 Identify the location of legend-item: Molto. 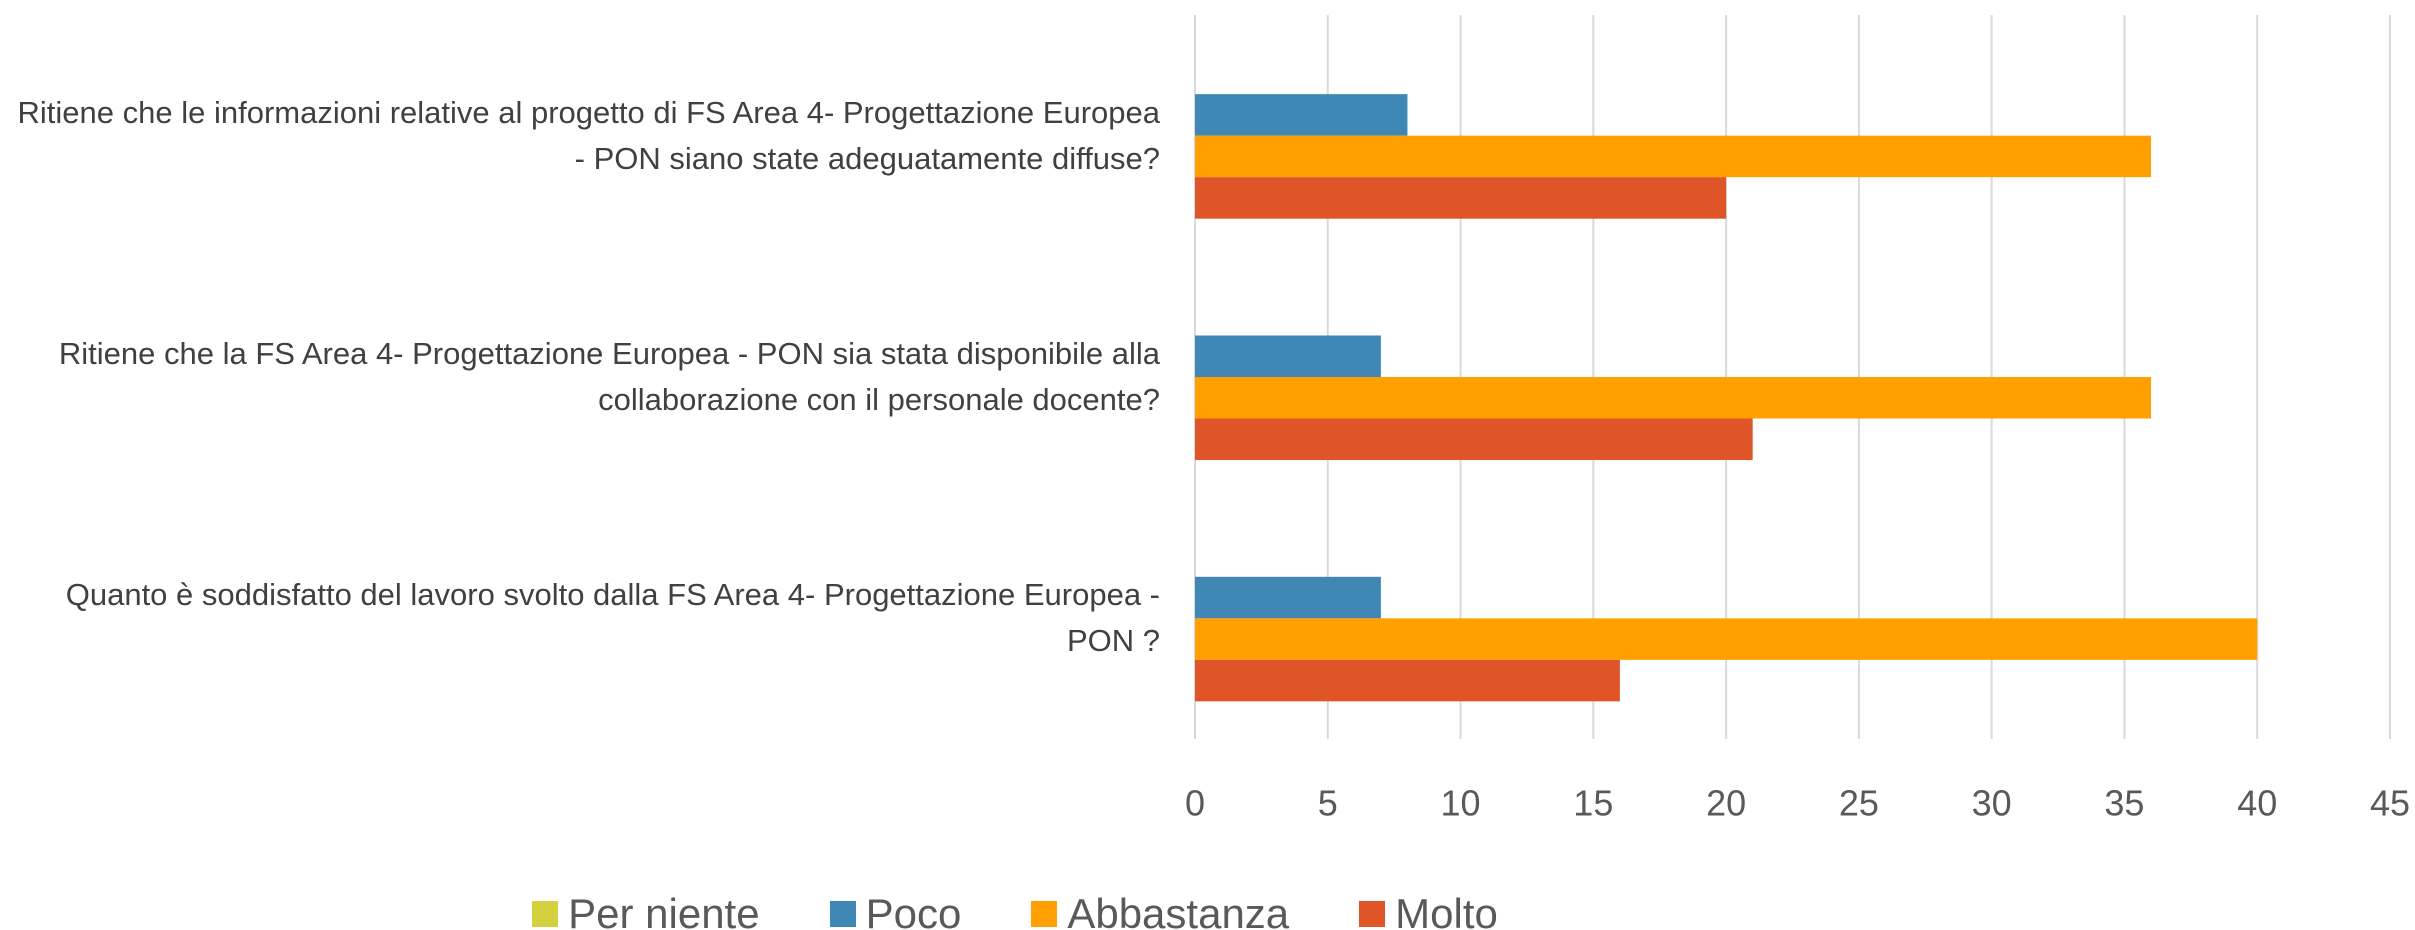
(1428, 910).